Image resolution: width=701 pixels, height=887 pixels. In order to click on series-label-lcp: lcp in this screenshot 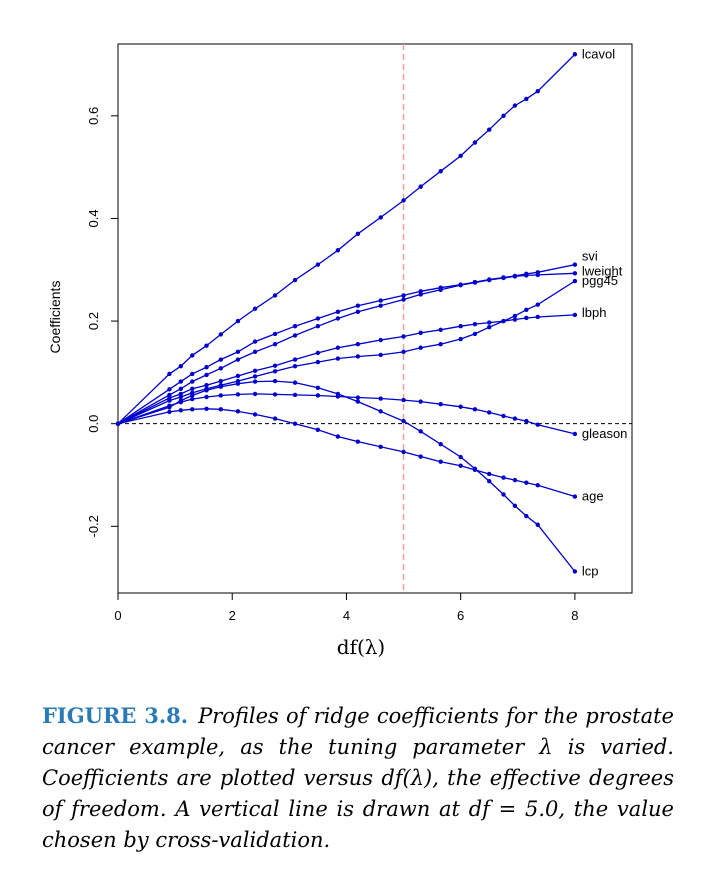, I will do `click(590, 570)`.